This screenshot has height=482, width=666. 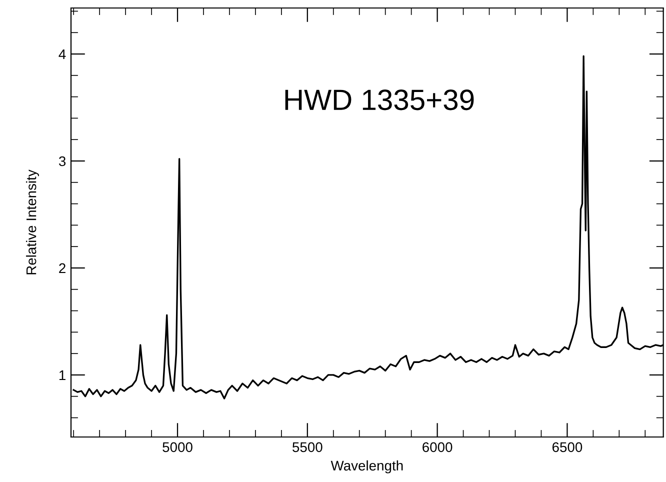 I want to click on x-tick-label: 5000, so click(x=177, y=447).